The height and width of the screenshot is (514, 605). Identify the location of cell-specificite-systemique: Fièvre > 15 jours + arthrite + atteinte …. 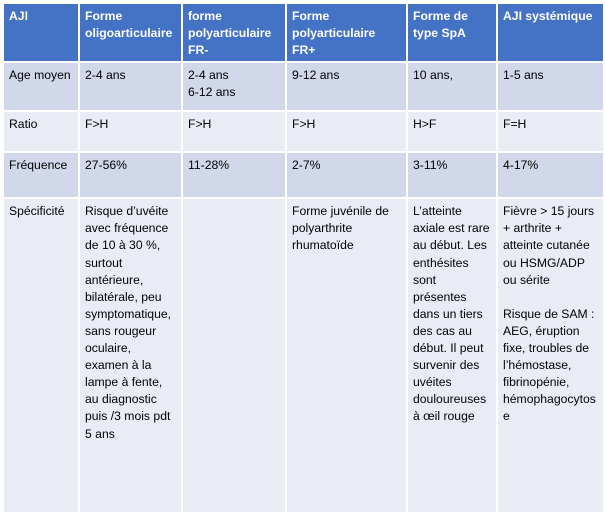
(550, 355).